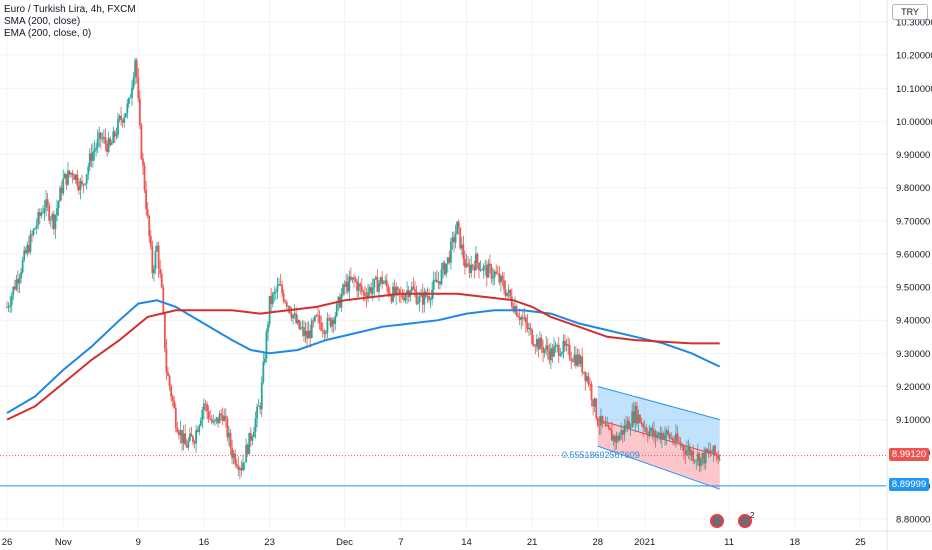  Describe the element at coordinates (910, 12) in the screenshot. I see `currency-badge: TRY` at that location.